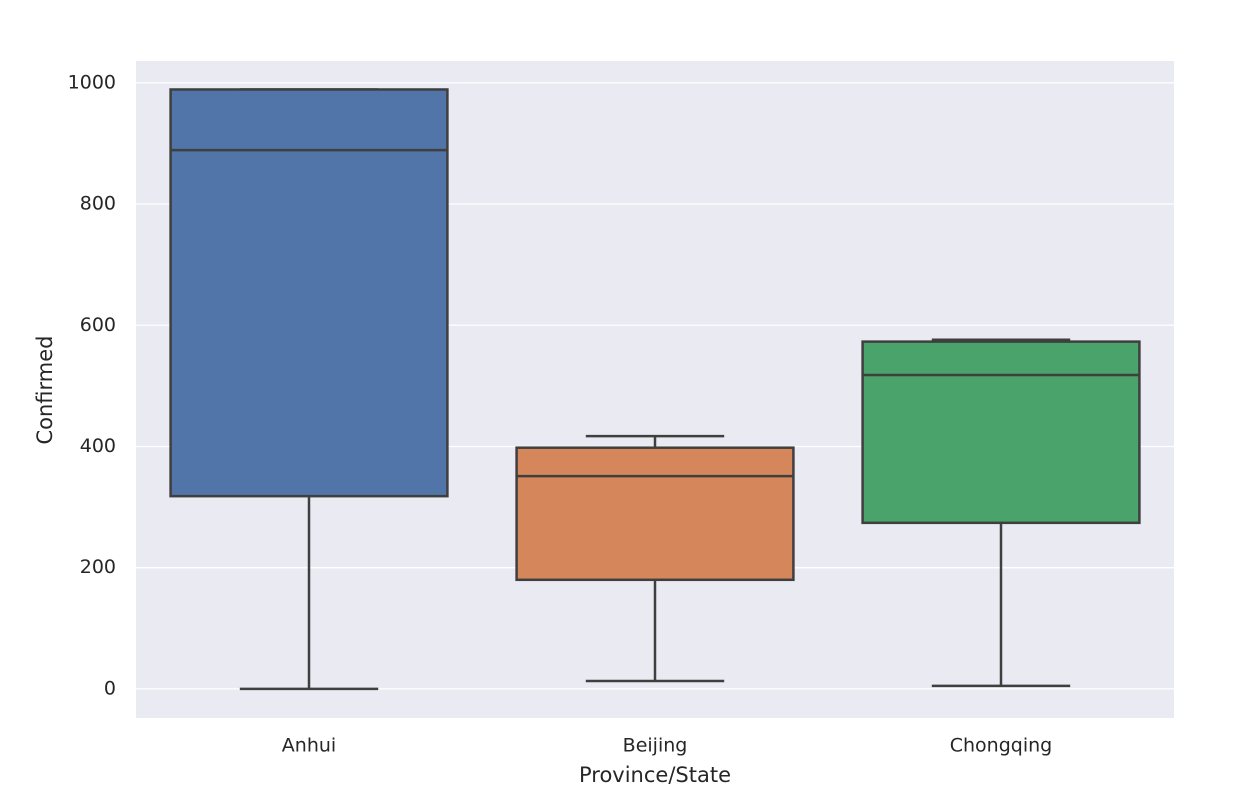  Describe the element at coordinates (98, 325) in the screenshot. I see `y-tick-label: 600` at that location.